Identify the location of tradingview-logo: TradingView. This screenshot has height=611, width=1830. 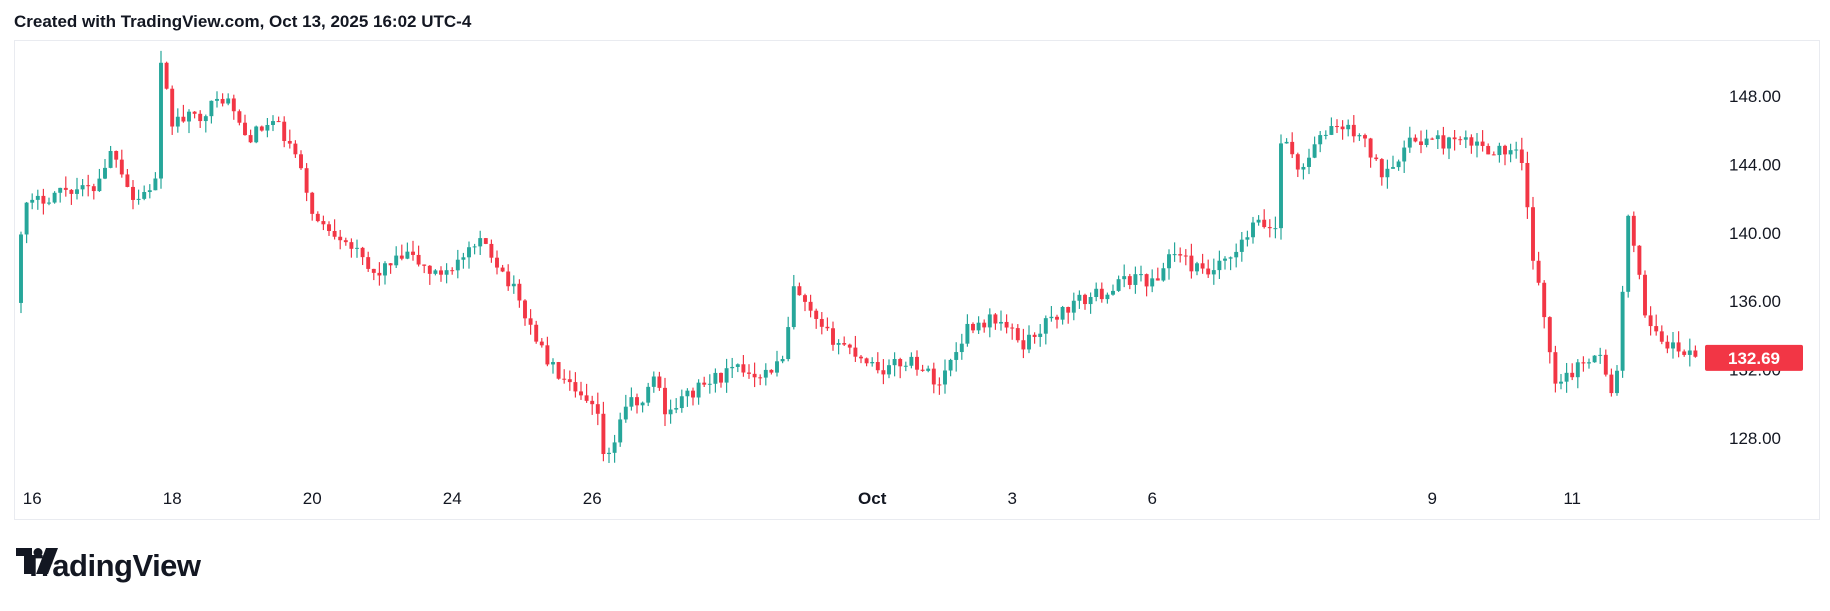
(108, 566).